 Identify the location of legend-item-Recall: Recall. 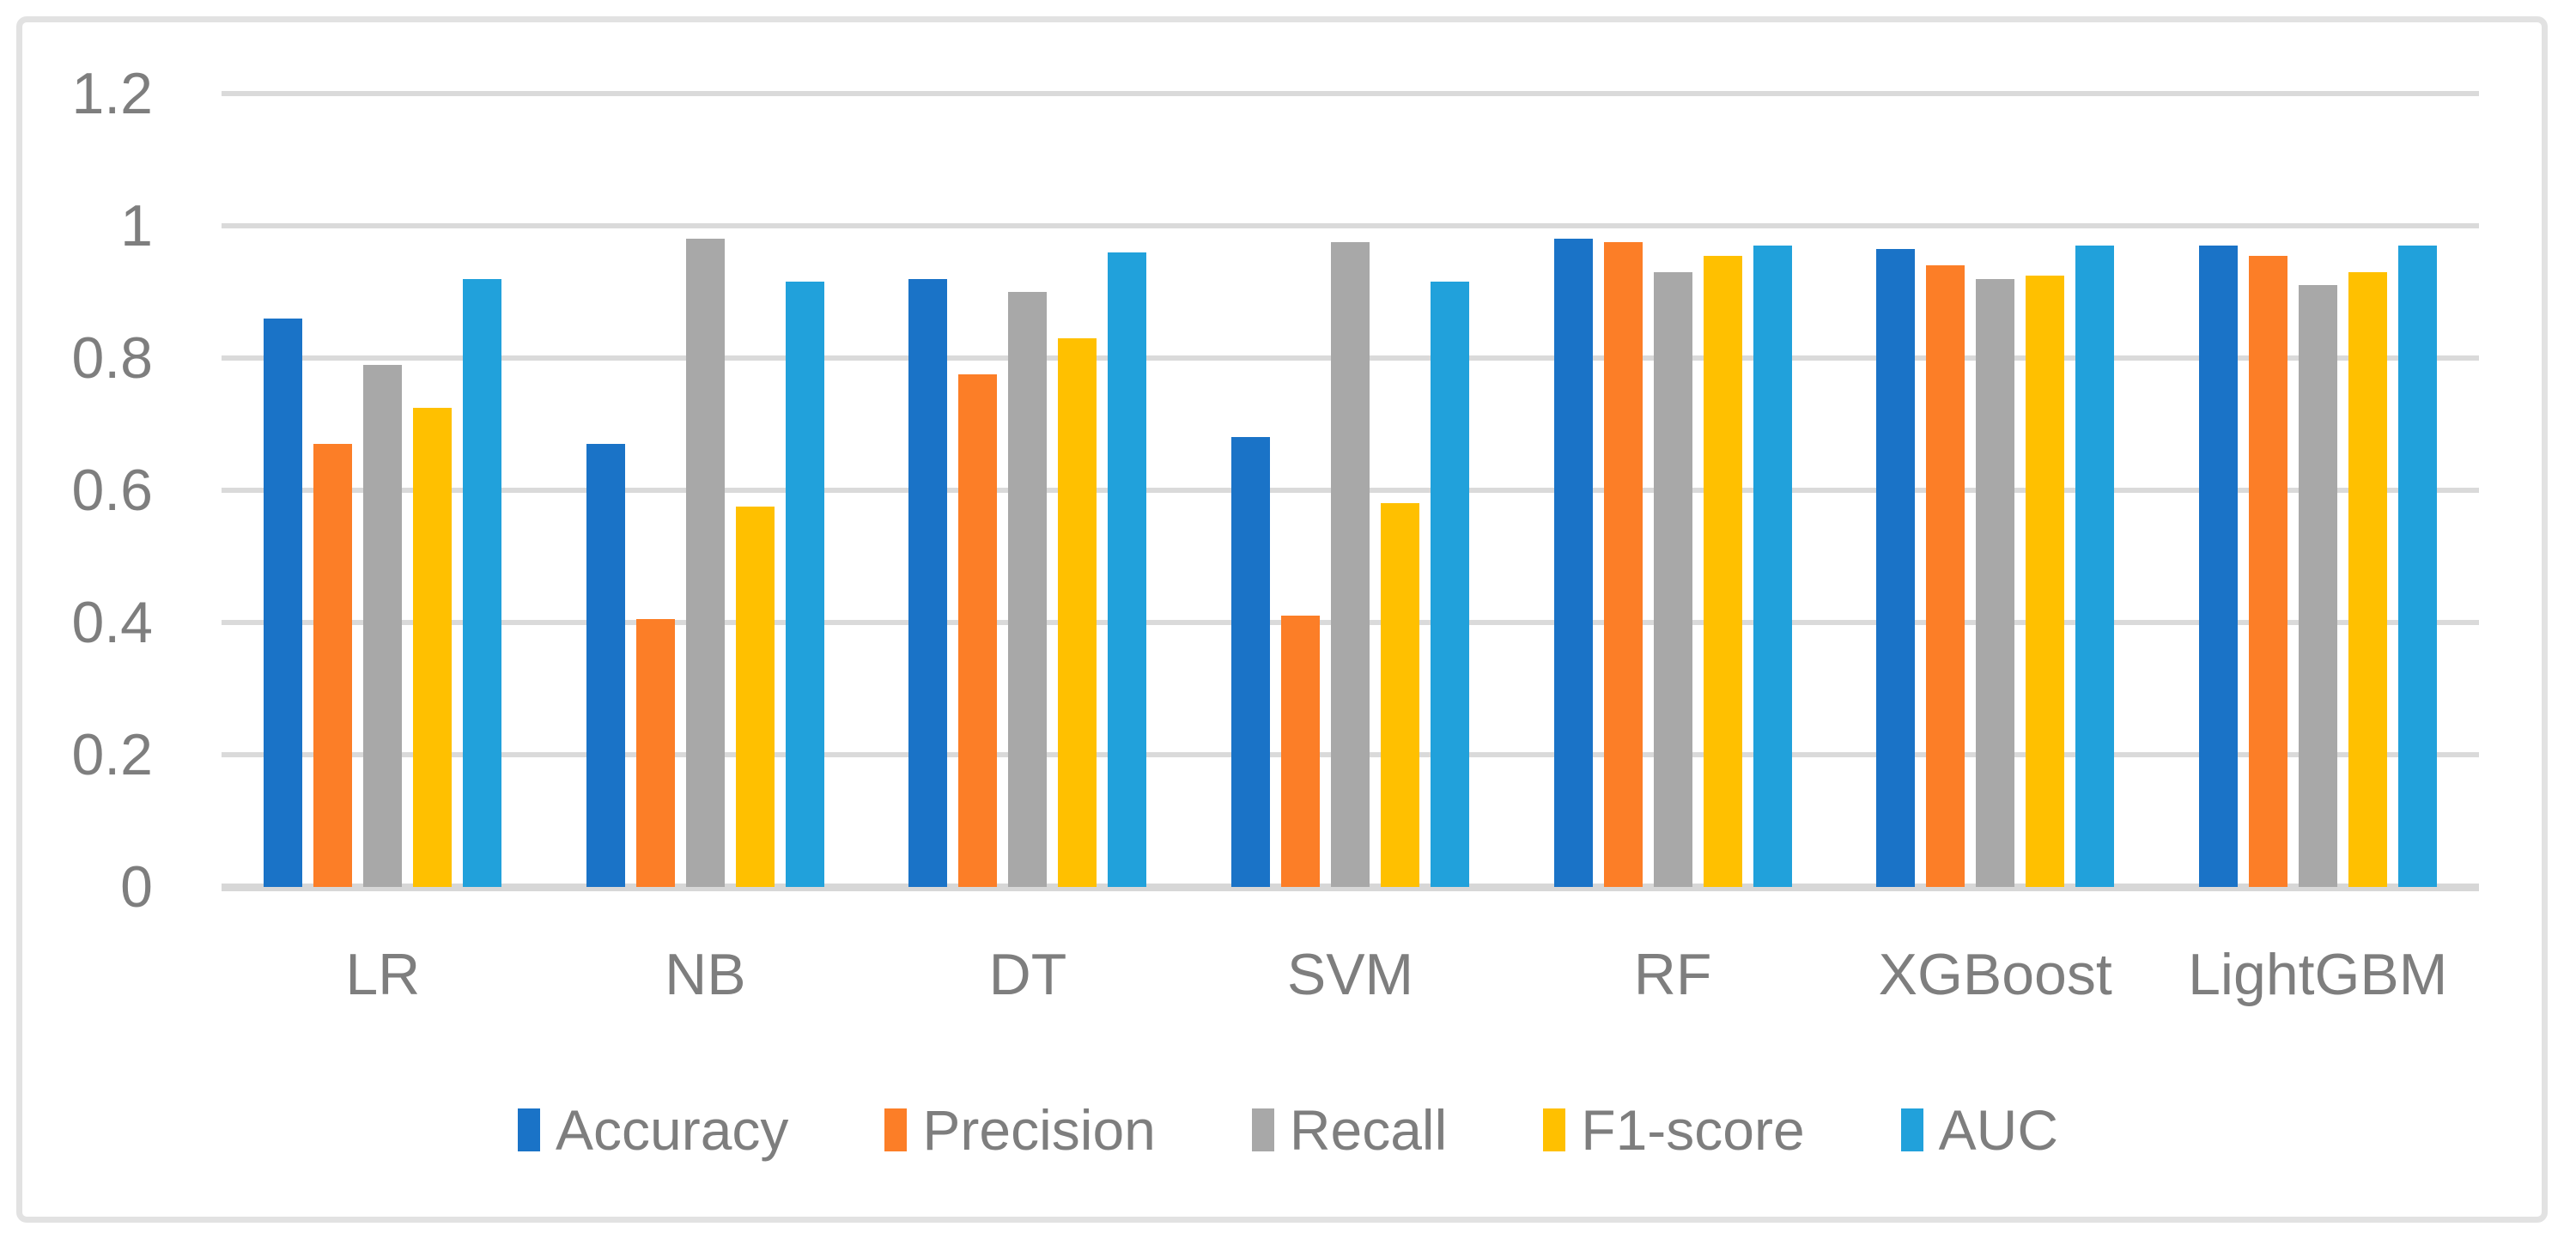
(1349, 1130).